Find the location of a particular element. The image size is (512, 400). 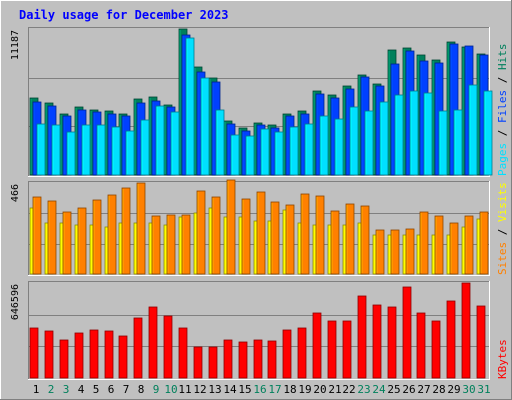

legend-part: Files is located at coordinates (502, 106).